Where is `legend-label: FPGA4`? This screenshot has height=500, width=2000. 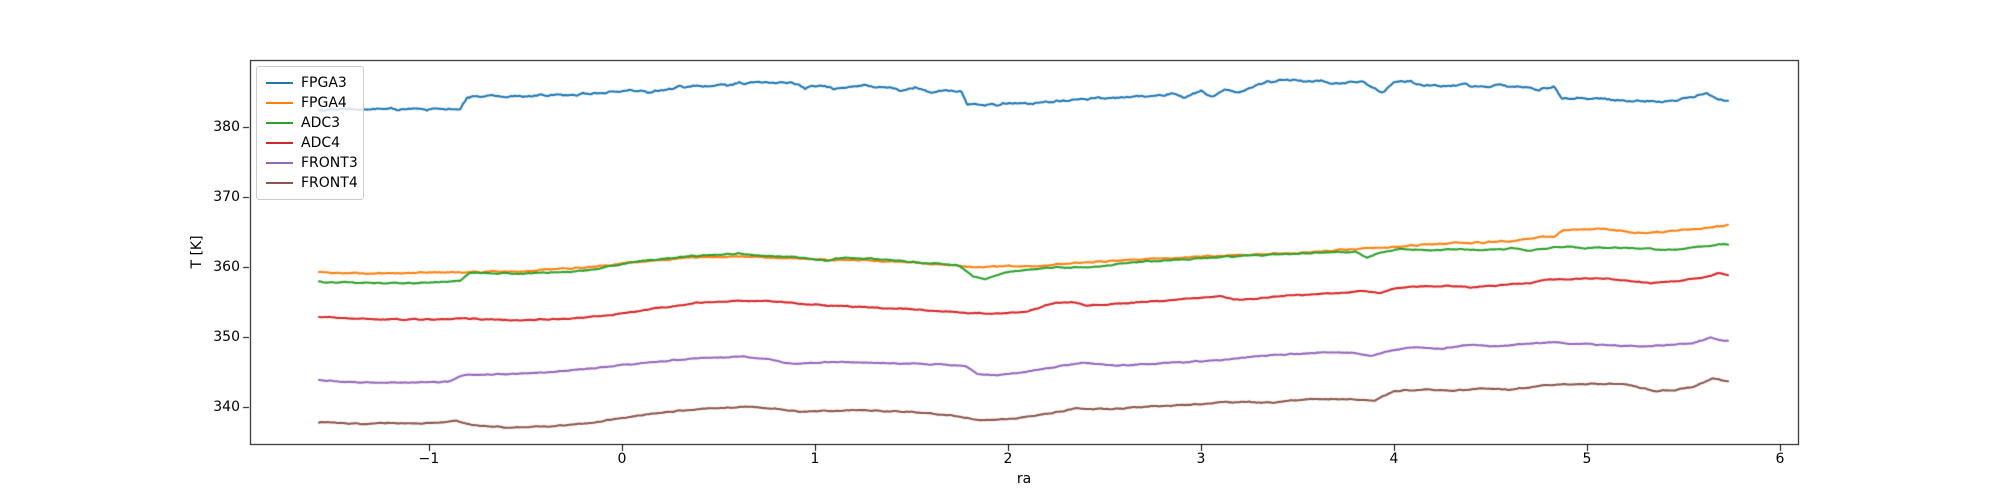
legend-label: FPGA4 is located at coordinates (324, 103).